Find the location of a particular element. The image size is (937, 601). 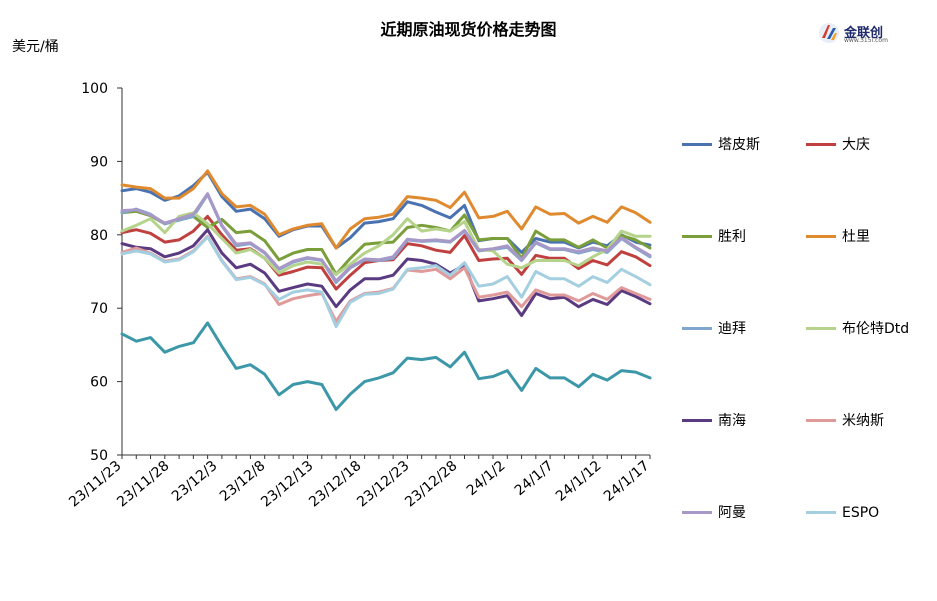

legend-label: 布伦特Dtd is located at coordinates (876, 329).